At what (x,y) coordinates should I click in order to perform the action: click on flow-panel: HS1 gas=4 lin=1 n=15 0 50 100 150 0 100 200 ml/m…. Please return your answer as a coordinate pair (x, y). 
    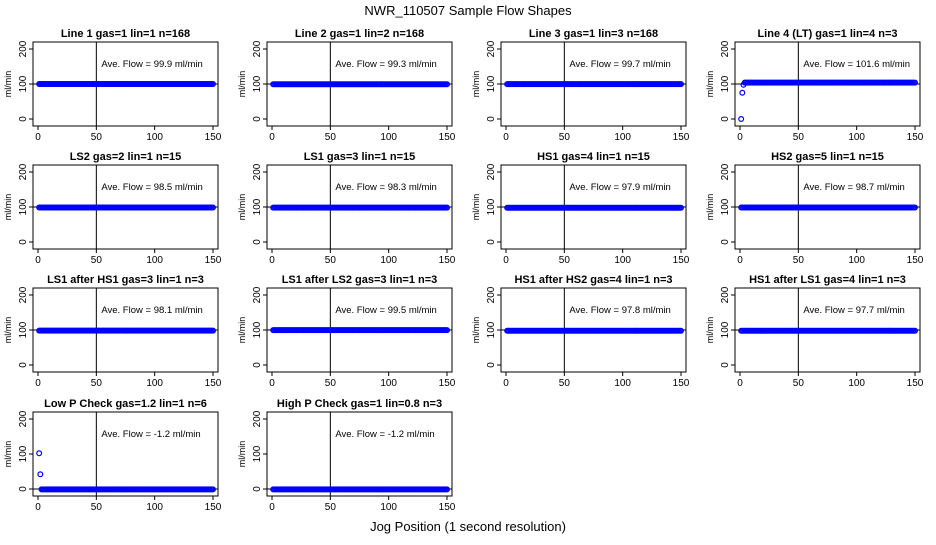
    Looking at the image, I should click on (580, 208).